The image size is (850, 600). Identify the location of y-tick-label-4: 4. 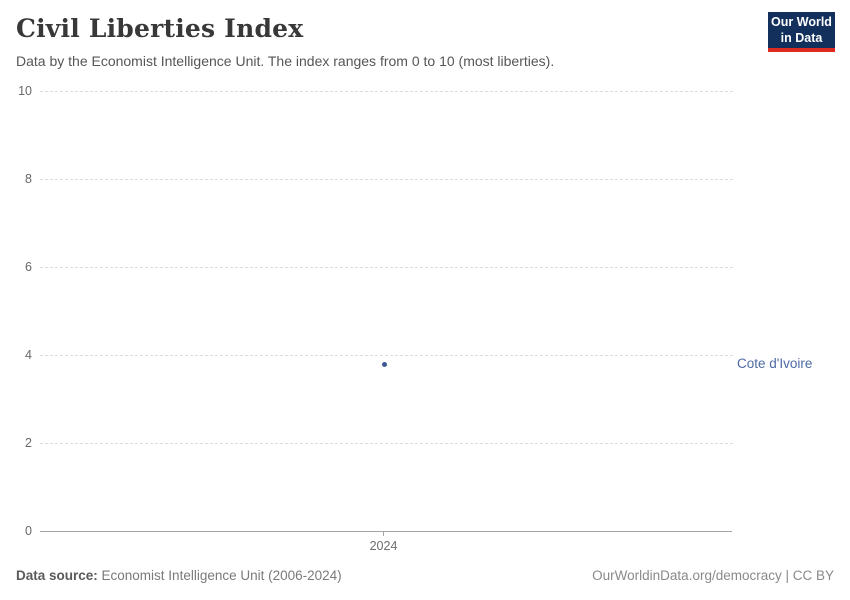
(28, 355).